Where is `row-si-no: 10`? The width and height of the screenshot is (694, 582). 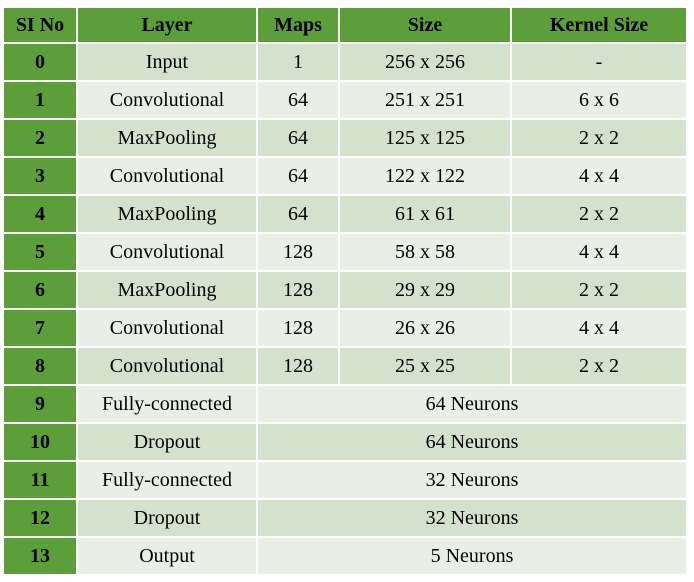
row-si-no: 10 is located at coordinates (41, 443).